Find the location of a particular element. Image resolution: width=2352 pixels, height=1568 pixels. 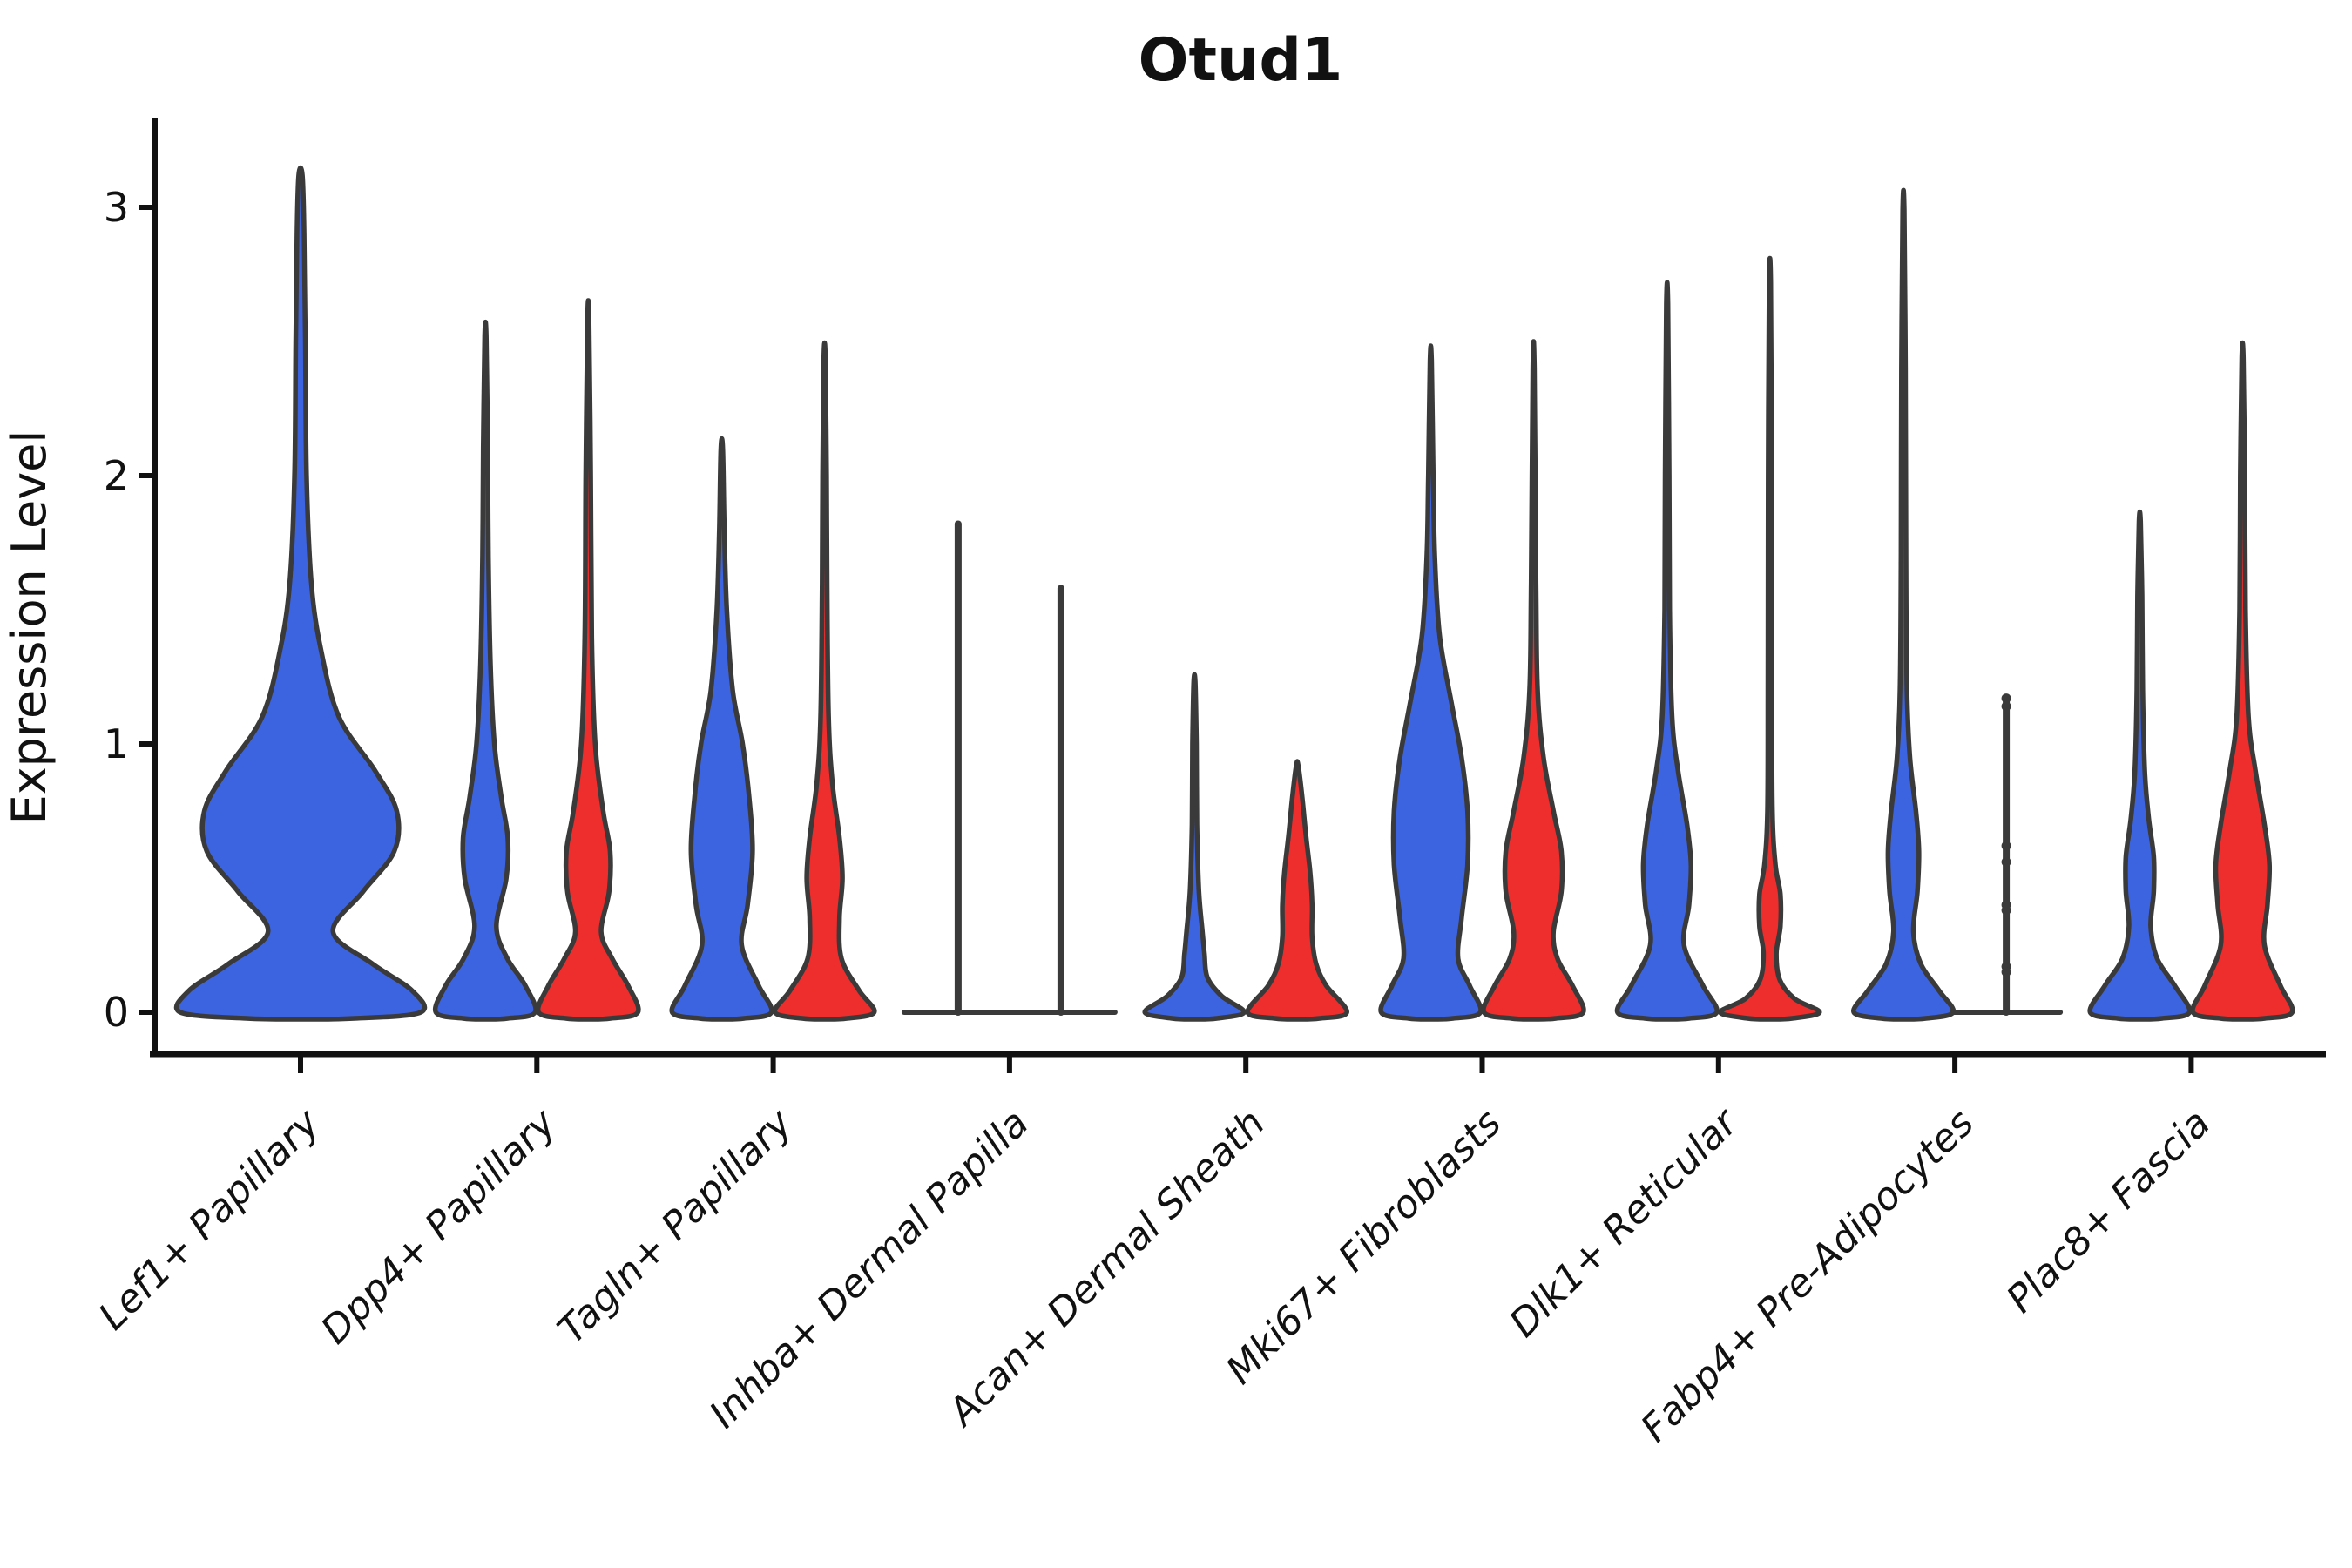

y-tick-label: 3 is located at coordinates (116, 207).